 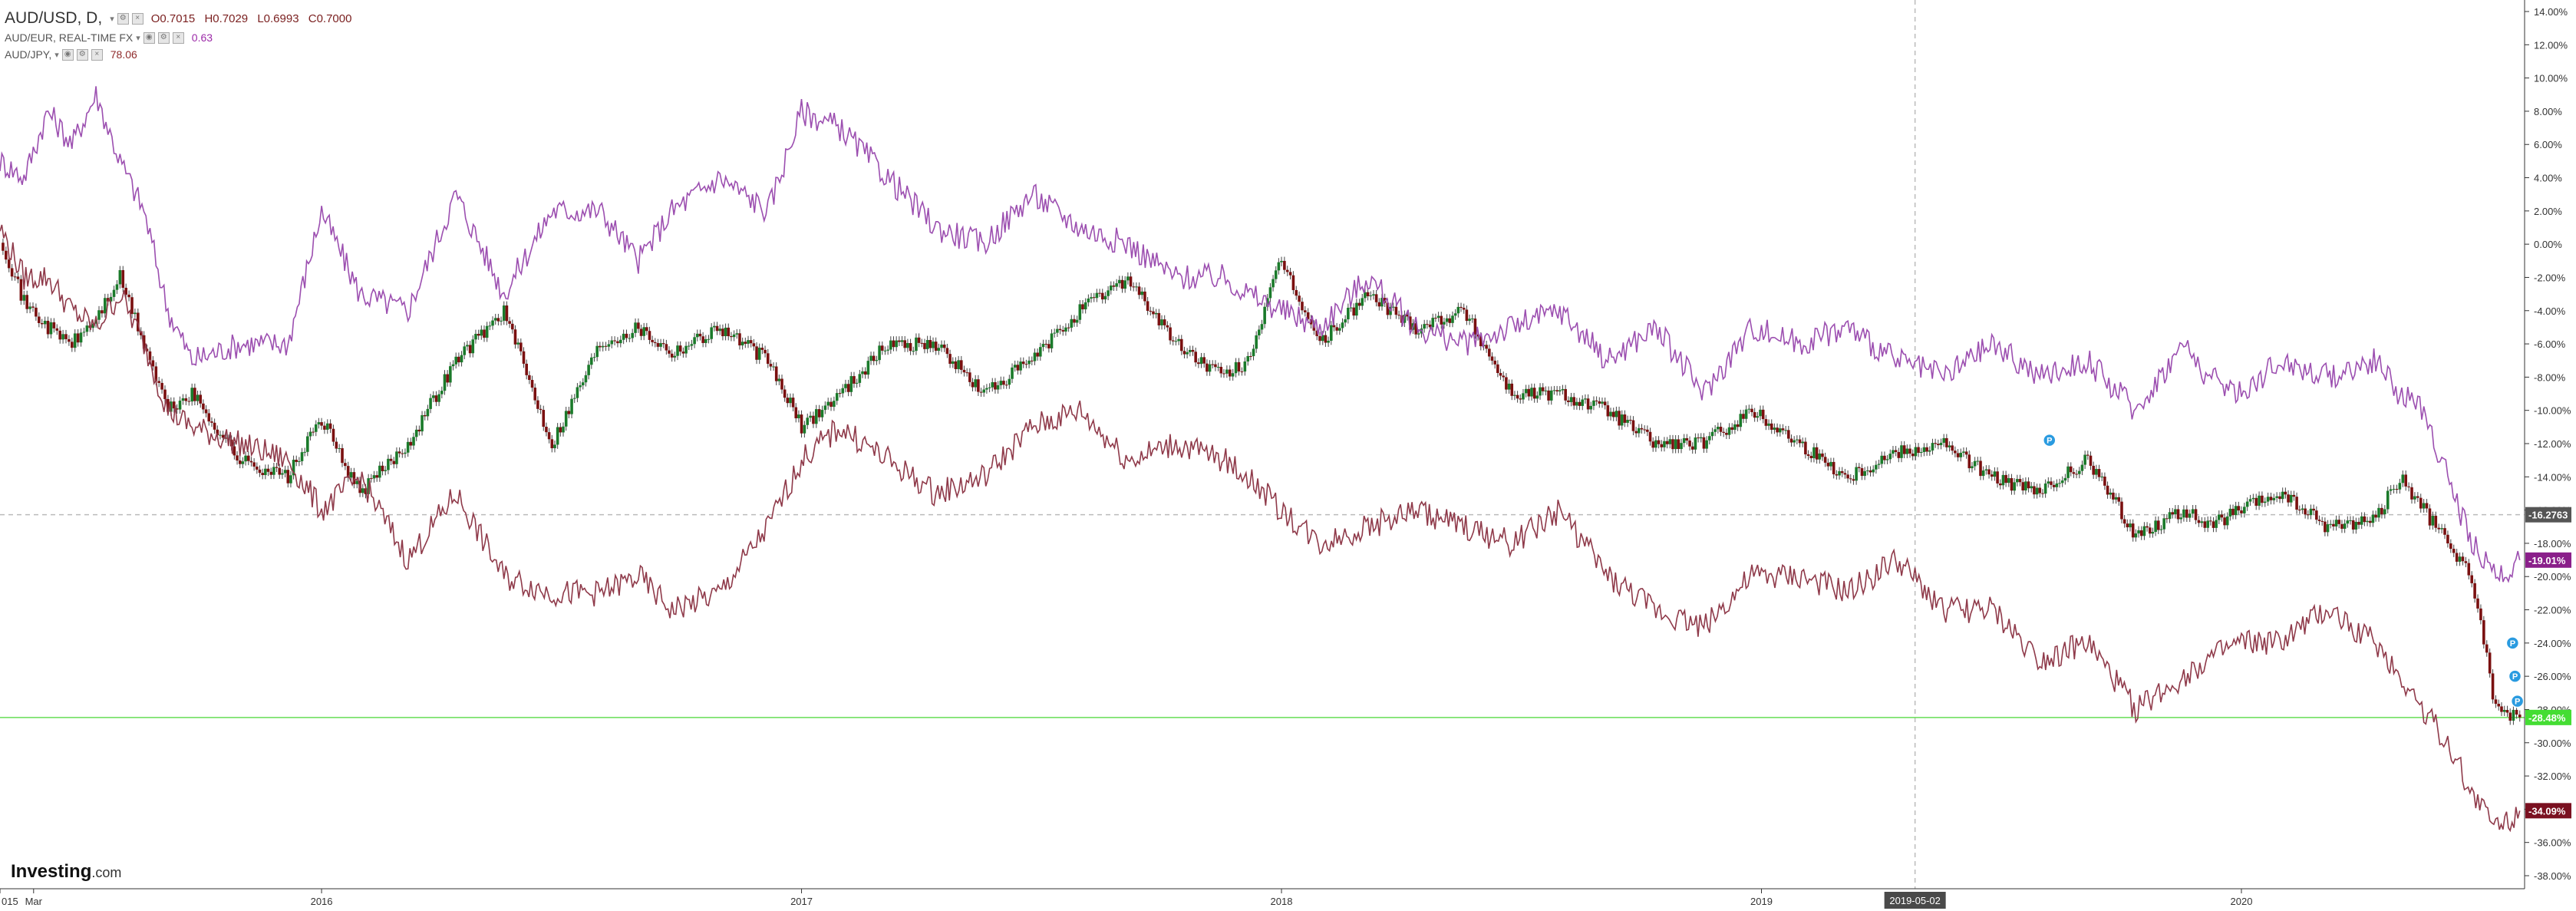 I want to click on legend-series2-row: AUD/EUR, REAL-TIME FX ▾ ◉ ⚙ × 0.63, so click(x=181, y=37).